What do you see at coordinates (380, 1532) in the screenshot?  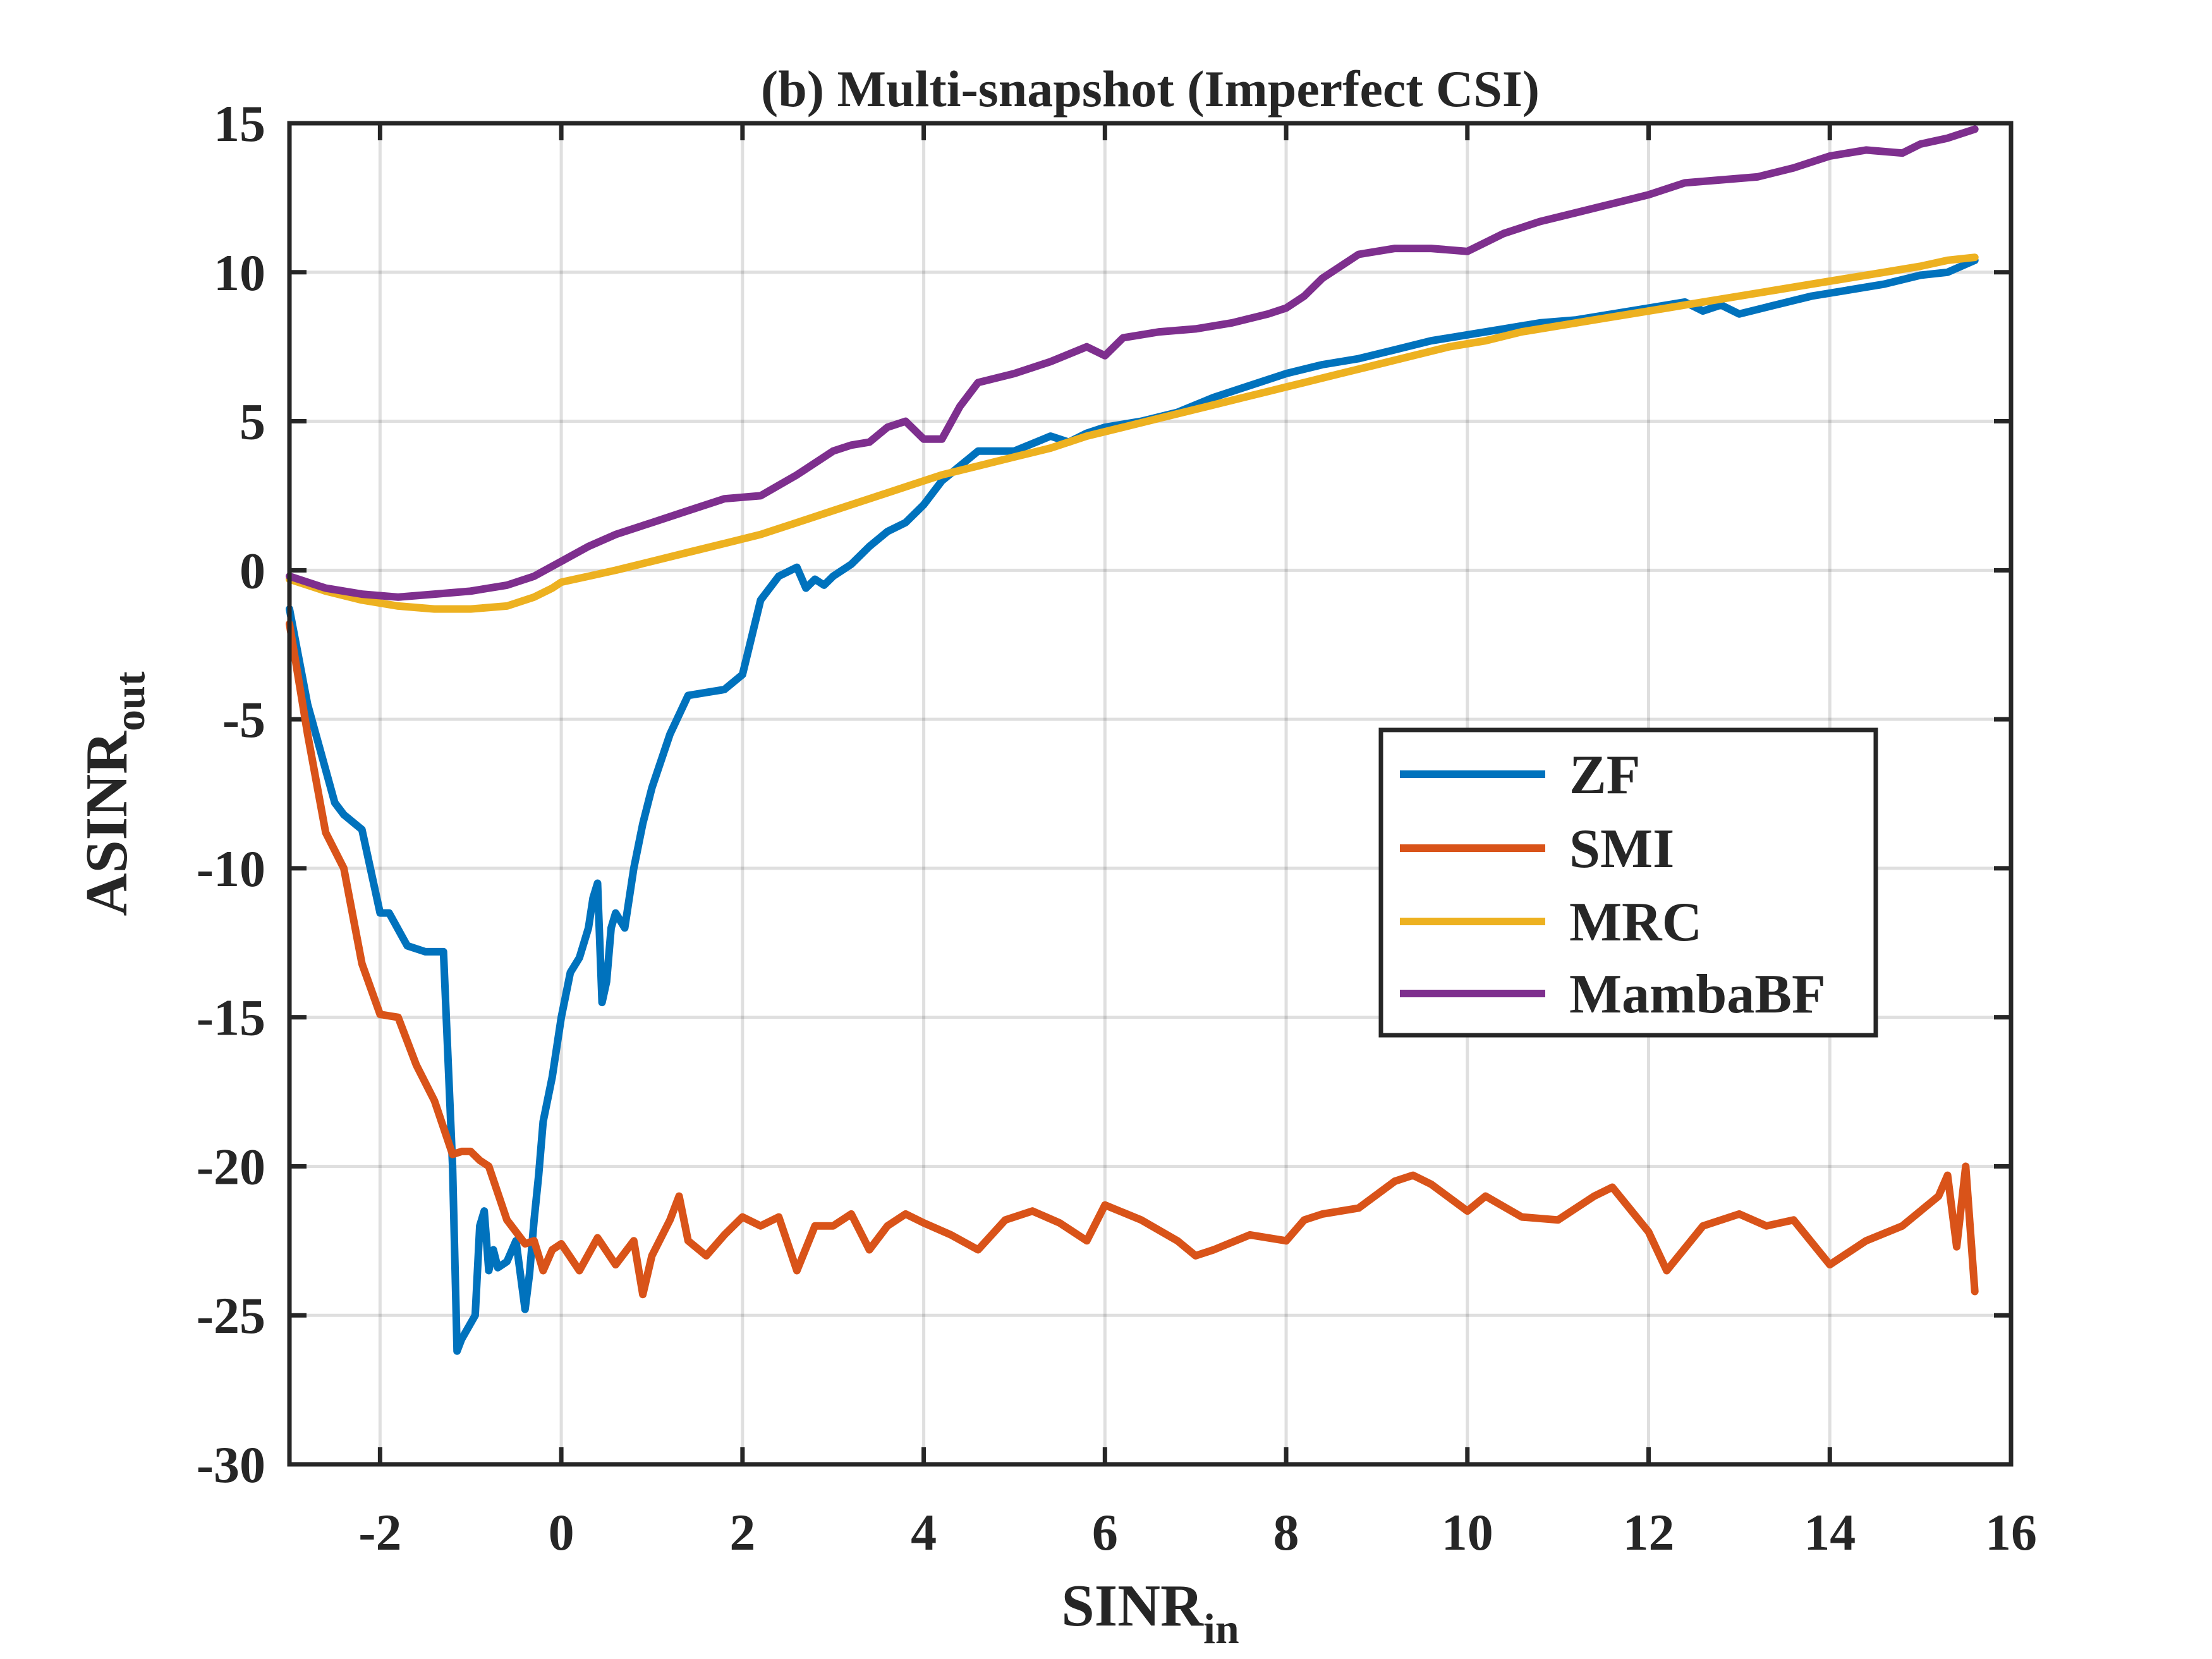 I see `x-tick-label: -2` at bounding box center [380, 1532].